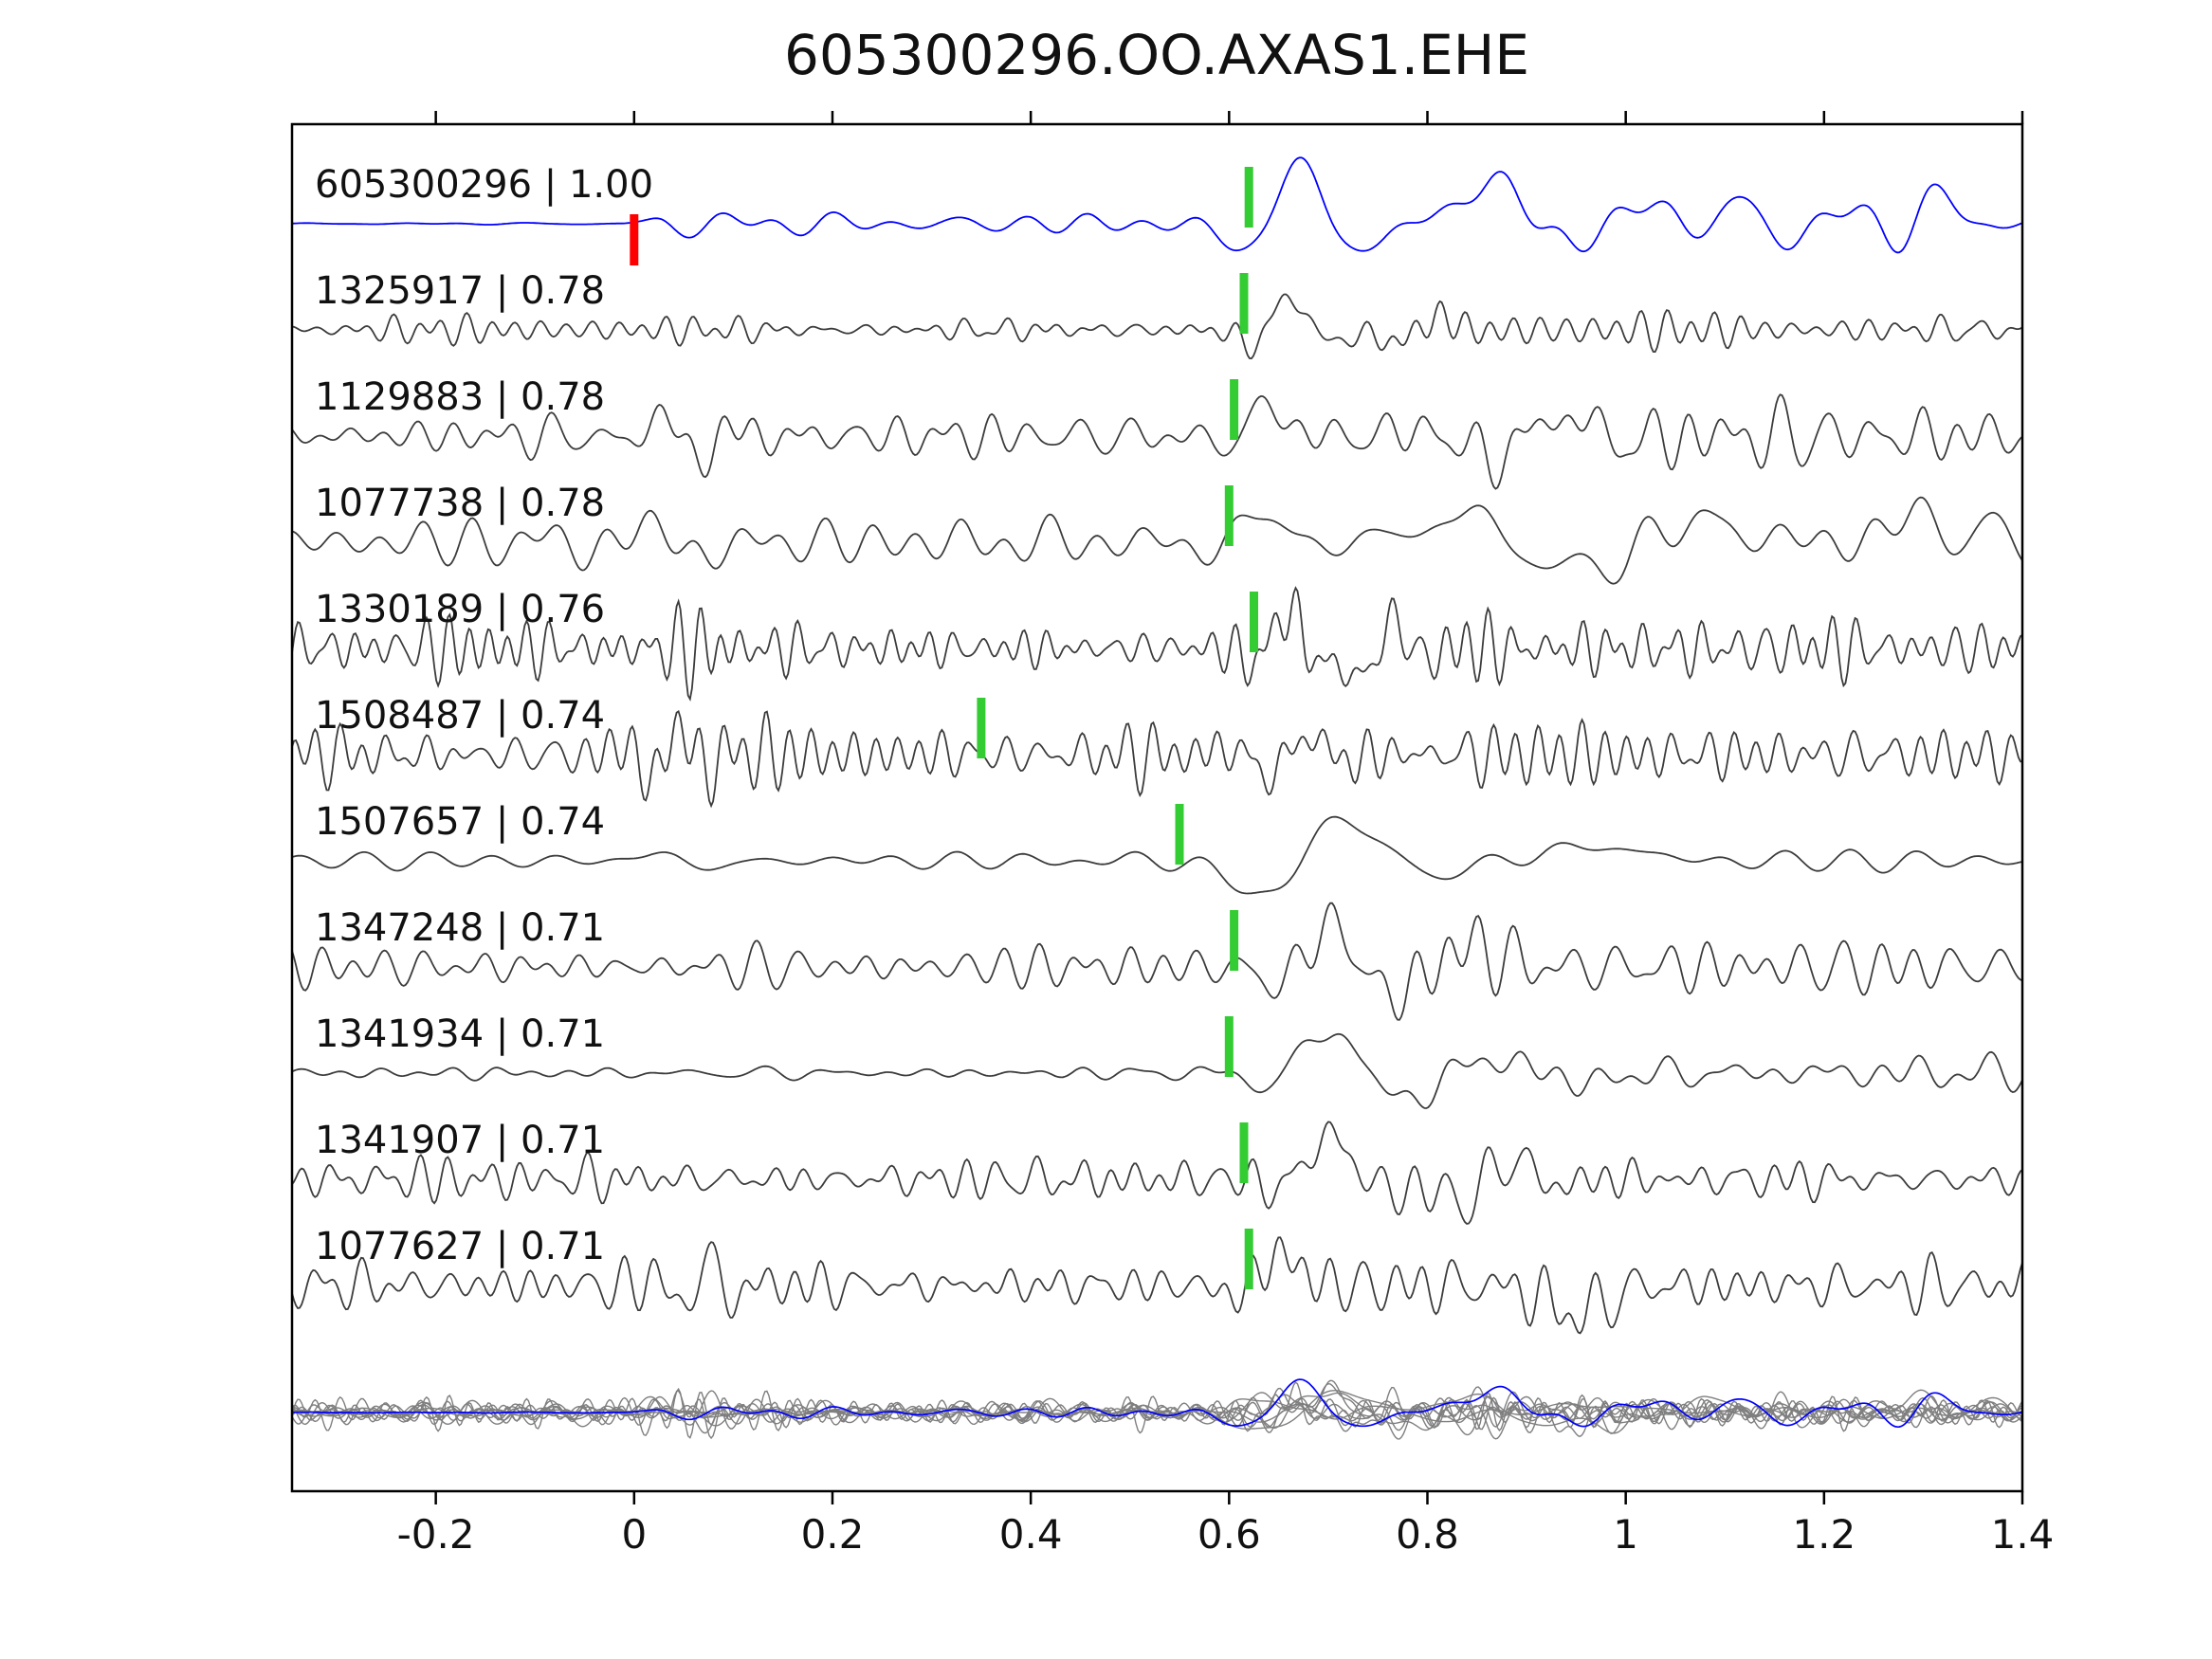 This screenshot has width=2212, height=1659. Describe the element at coordinates (634, 239) in the screenshot. I see `template-origin-marker` at that location.